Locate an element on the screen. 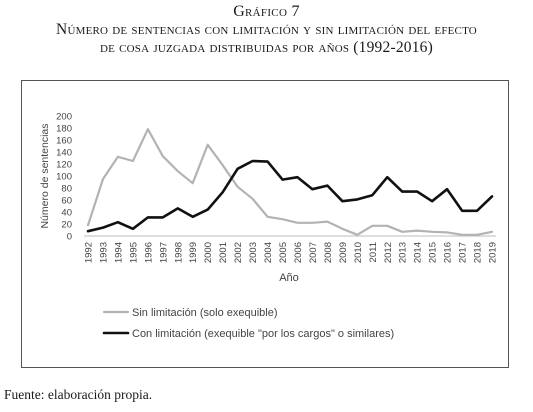 This screenshot has width=533, height=412. x-tick-label: 2005 is located at coordinates (283, 252).